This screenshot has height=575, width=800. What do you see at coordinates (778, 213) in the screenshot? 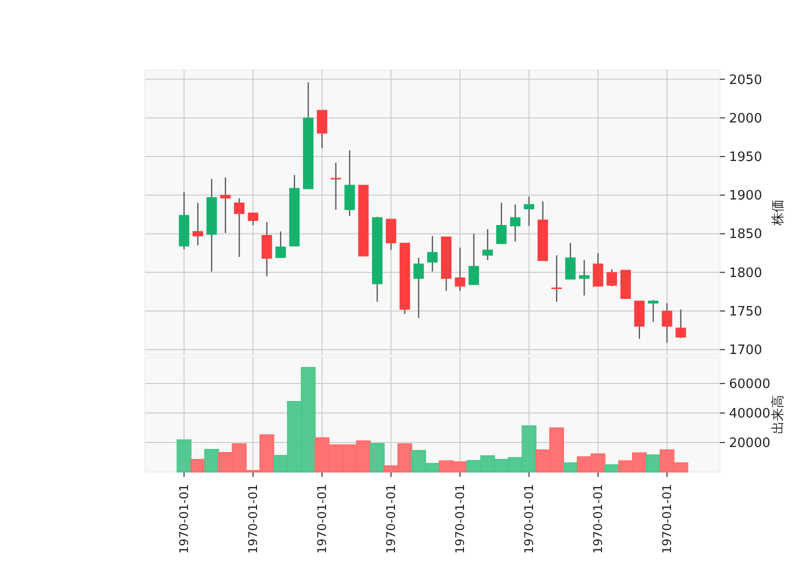
I see `y-axis-title: 株価` at bounding box center [778, 213].